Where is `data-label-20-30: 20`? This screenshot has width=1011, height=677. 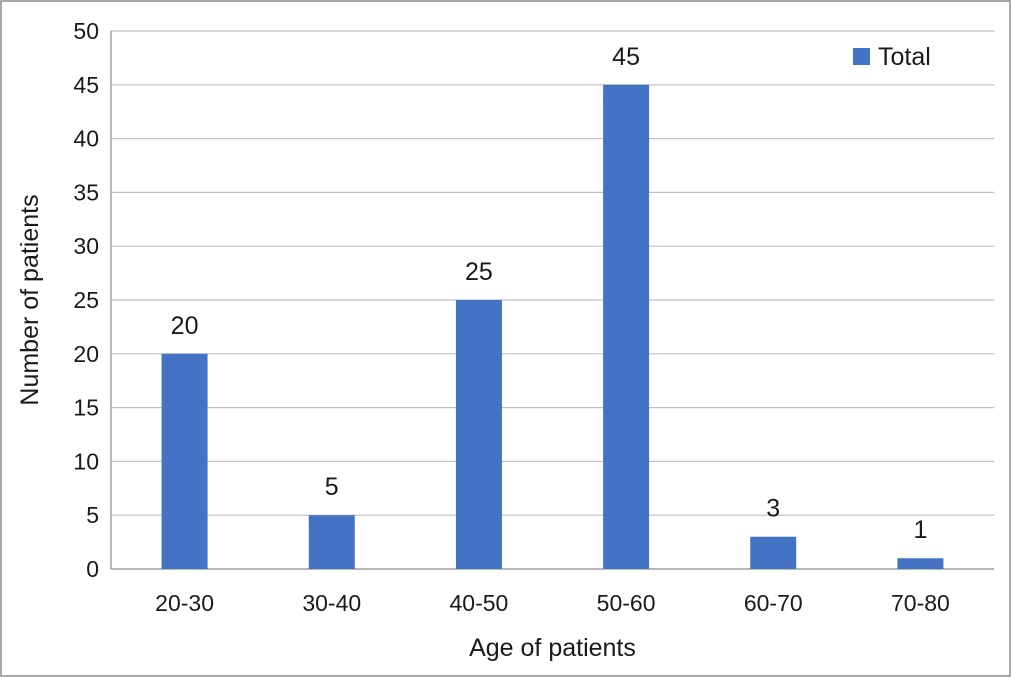 data-label-20-30: 20 is located at coordinates (185, 326).